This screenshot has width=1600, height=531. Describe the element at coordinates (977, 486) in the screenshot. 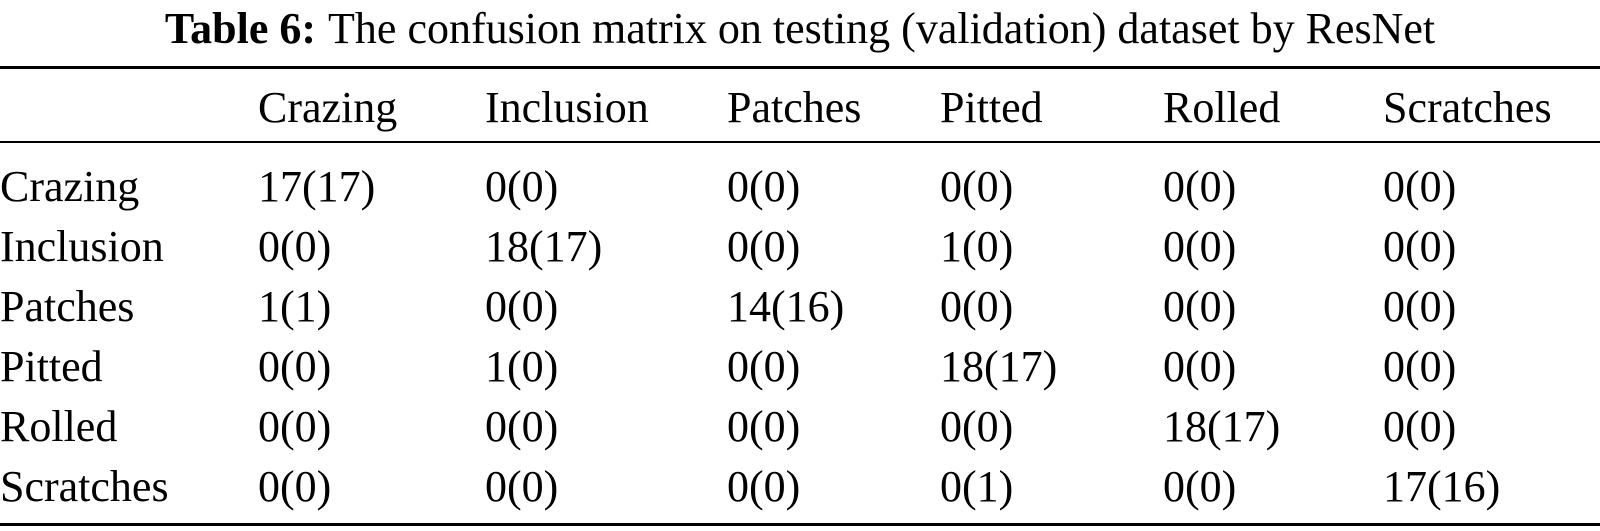

I see `table-cell: 0(1)` at that location.